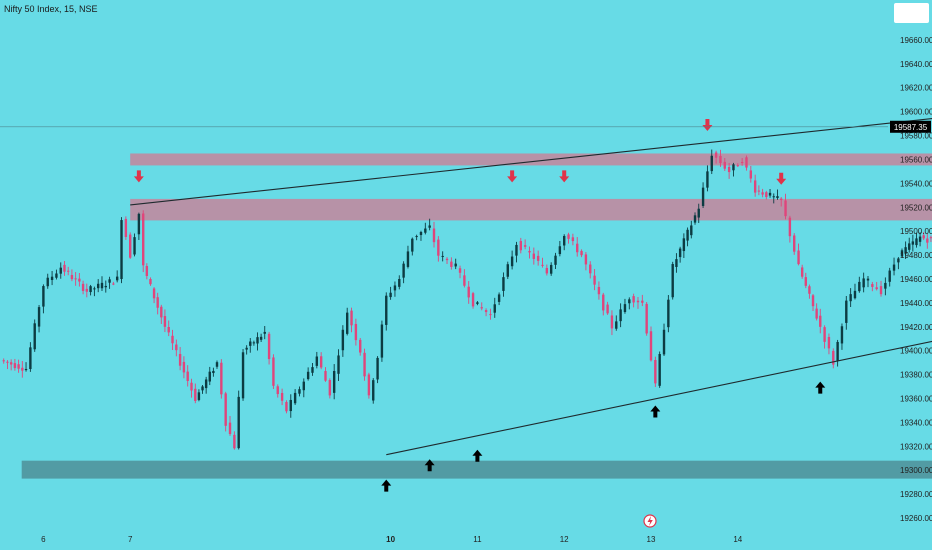 Image resolution: width=932 pixels, height=550 pixels. What do you see at coordinates (916, 207) in the screenshot?
I see `y-tick-label: 19520.00` at bounding box center [916, 207].